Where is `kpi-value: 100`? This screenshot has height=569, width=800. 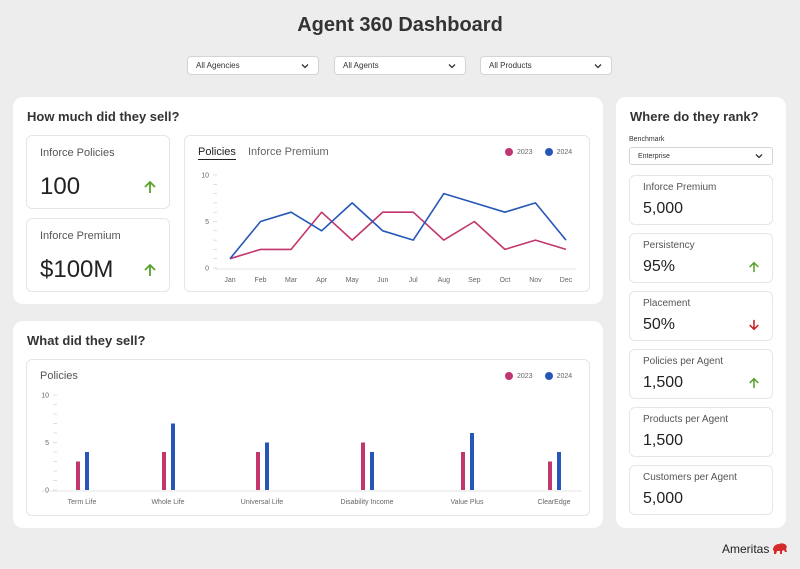
kpi-value: 100 is located at coordinates (60, 186).